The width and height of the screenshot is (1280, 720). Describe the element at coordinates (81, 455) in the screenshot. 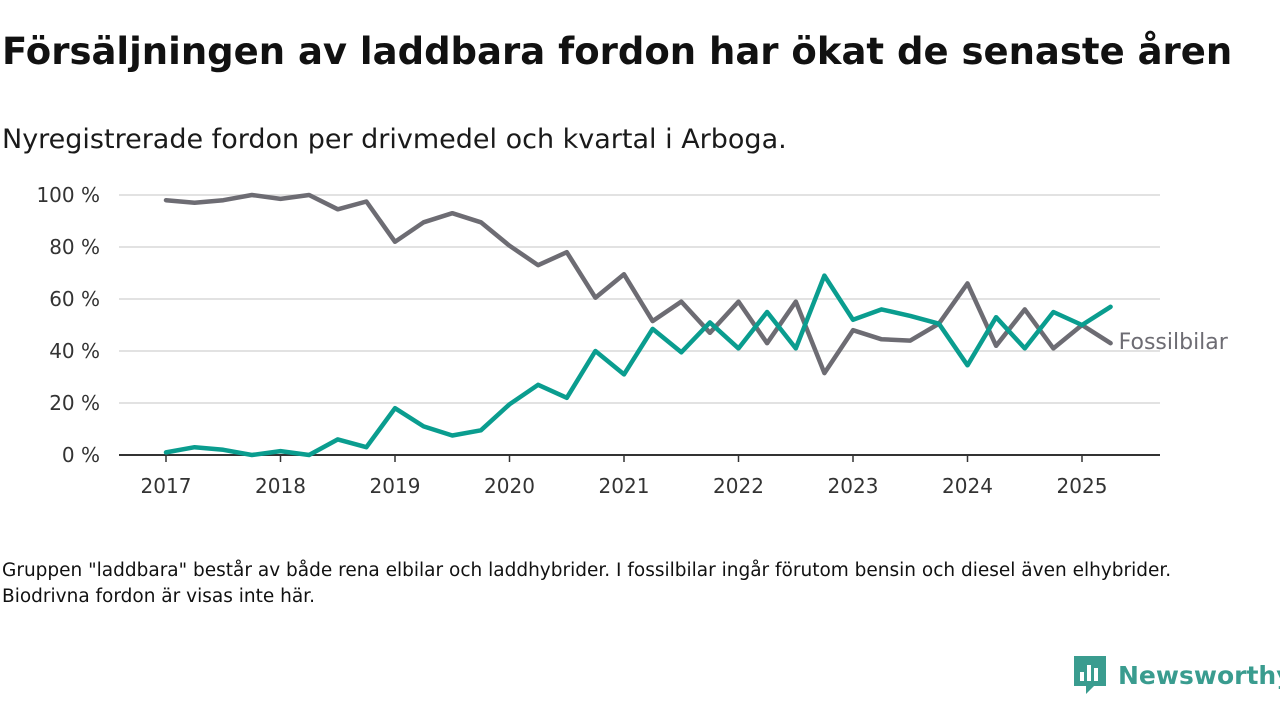

I see `y-tick-label: 0 %` at that location.